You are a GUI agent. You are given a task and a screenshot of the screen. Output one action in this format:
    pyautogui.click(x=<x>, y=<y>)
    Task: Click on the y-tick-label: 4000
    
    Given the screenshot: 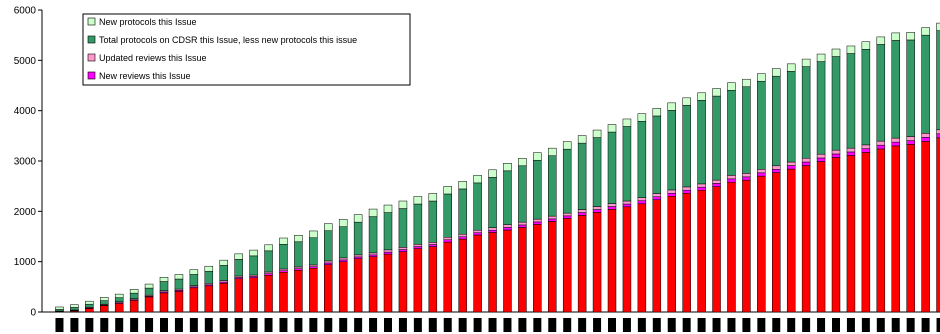 What is the action you would take?
    pyautogui.click(x=25, y=111)
    